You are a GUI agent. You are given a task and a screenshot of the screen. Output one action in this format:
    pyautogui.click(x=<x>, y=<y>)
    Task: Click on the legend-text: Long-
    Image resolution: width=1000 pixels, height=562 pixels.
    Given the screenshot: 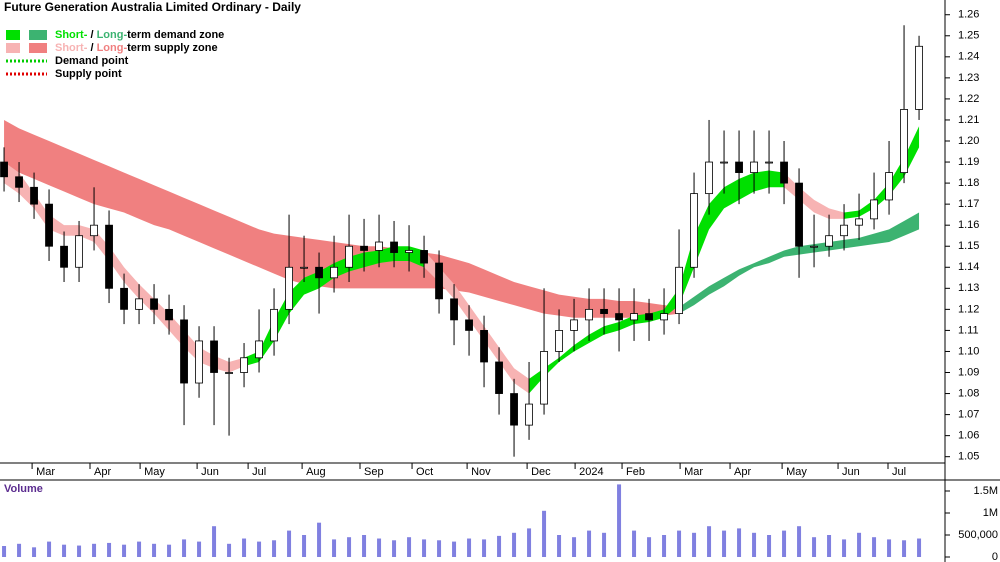 What is the action you would take?
    pyautogui.click(x=112, y=48)
    